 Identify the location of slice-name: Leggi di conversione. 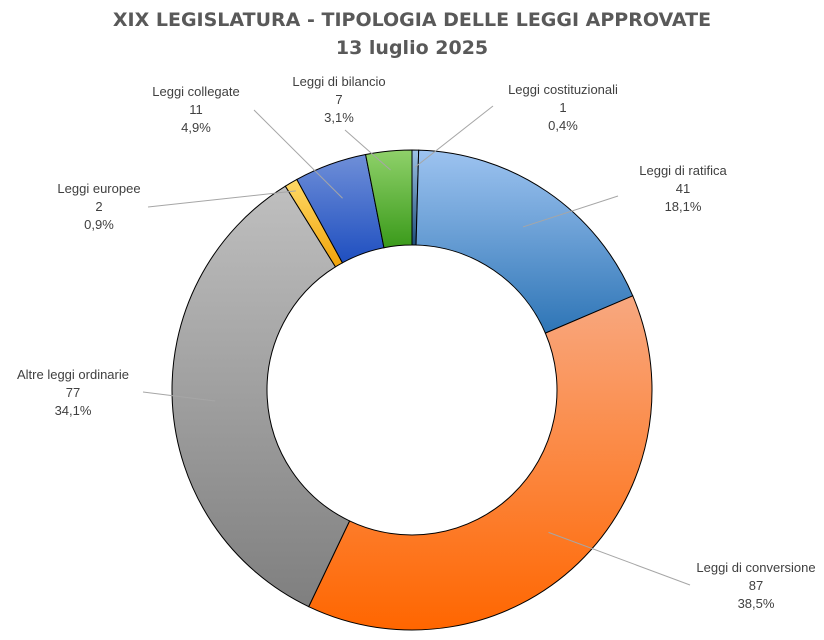
(756, 567).